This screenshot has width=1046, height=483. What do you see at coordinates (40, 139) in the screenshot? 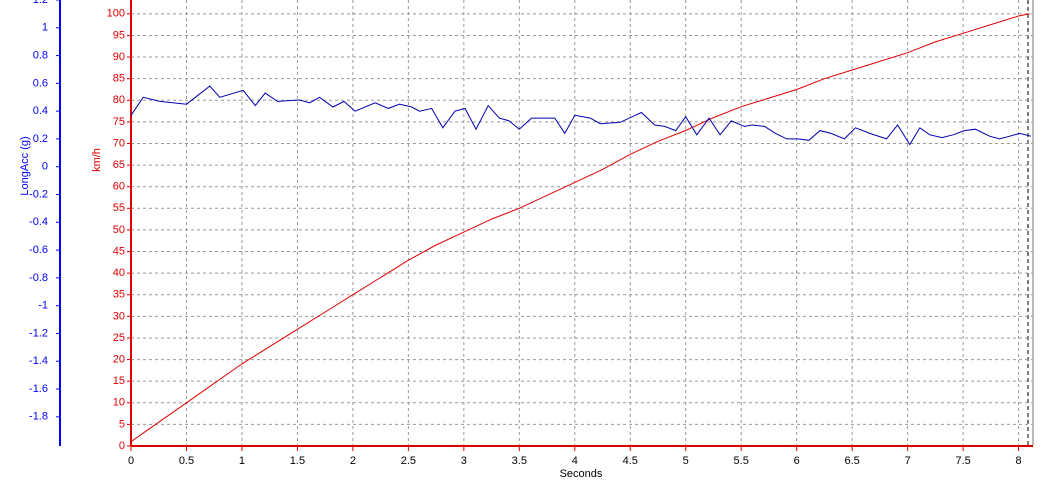
I see `y2-tick-label: 0.2` at bounding box center [40, 139].